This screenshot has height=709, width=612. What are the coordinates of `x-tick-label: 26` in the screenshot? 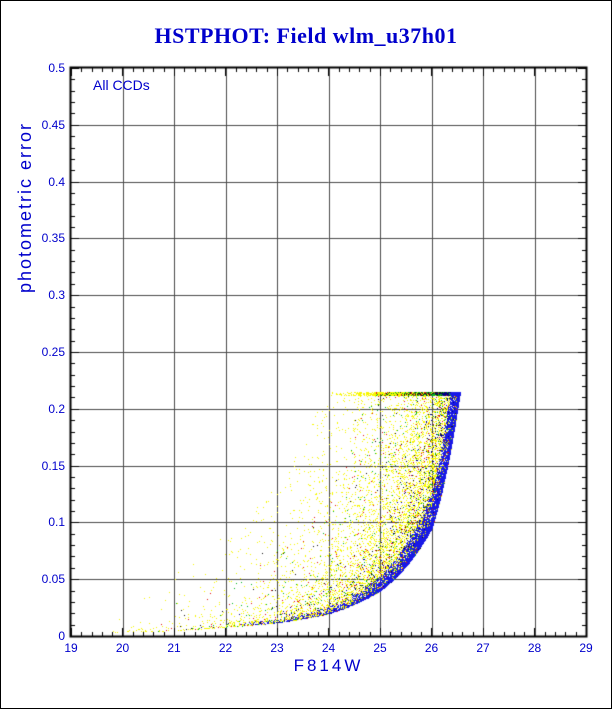 It's located at (431, 648).